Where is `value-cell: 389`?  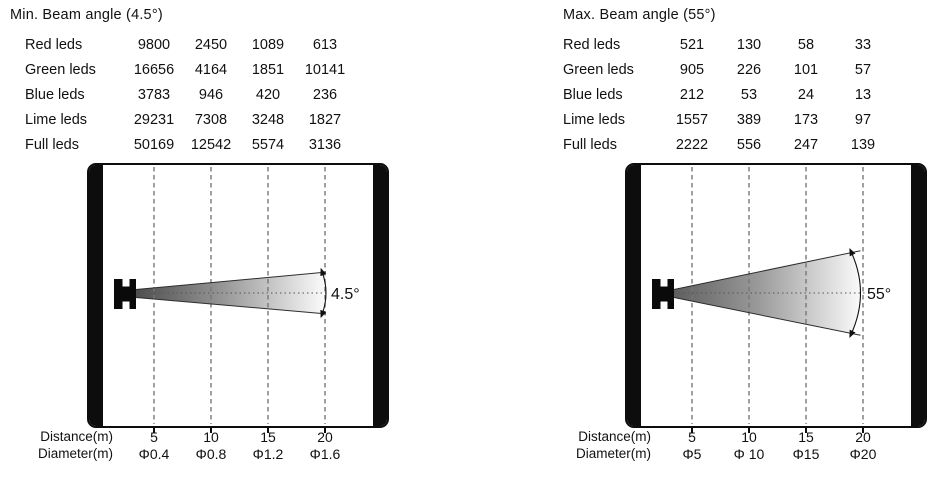
value-cell: 389 is located at coordinates (749, 120).